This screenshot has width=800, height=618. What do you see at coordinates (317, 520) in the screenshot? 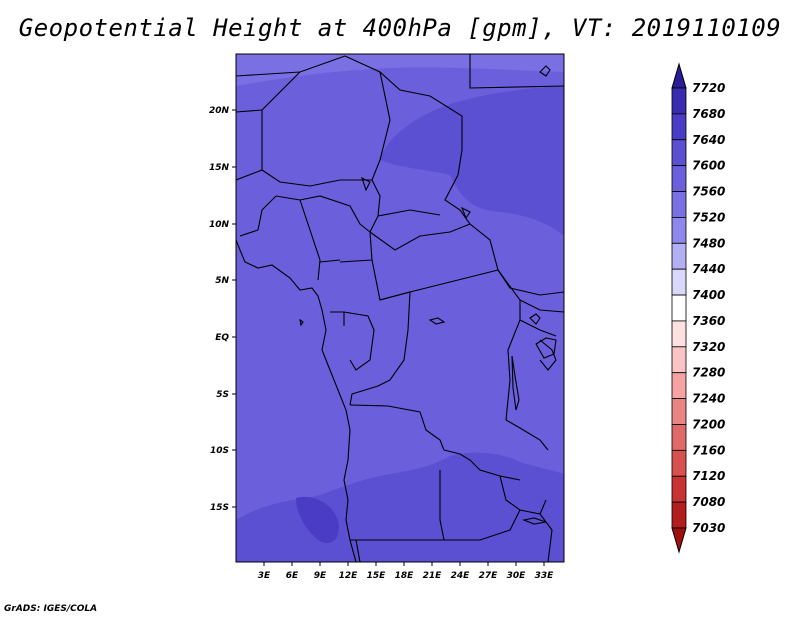
I see `field-7640-blob` at bounding box center [317, 520].